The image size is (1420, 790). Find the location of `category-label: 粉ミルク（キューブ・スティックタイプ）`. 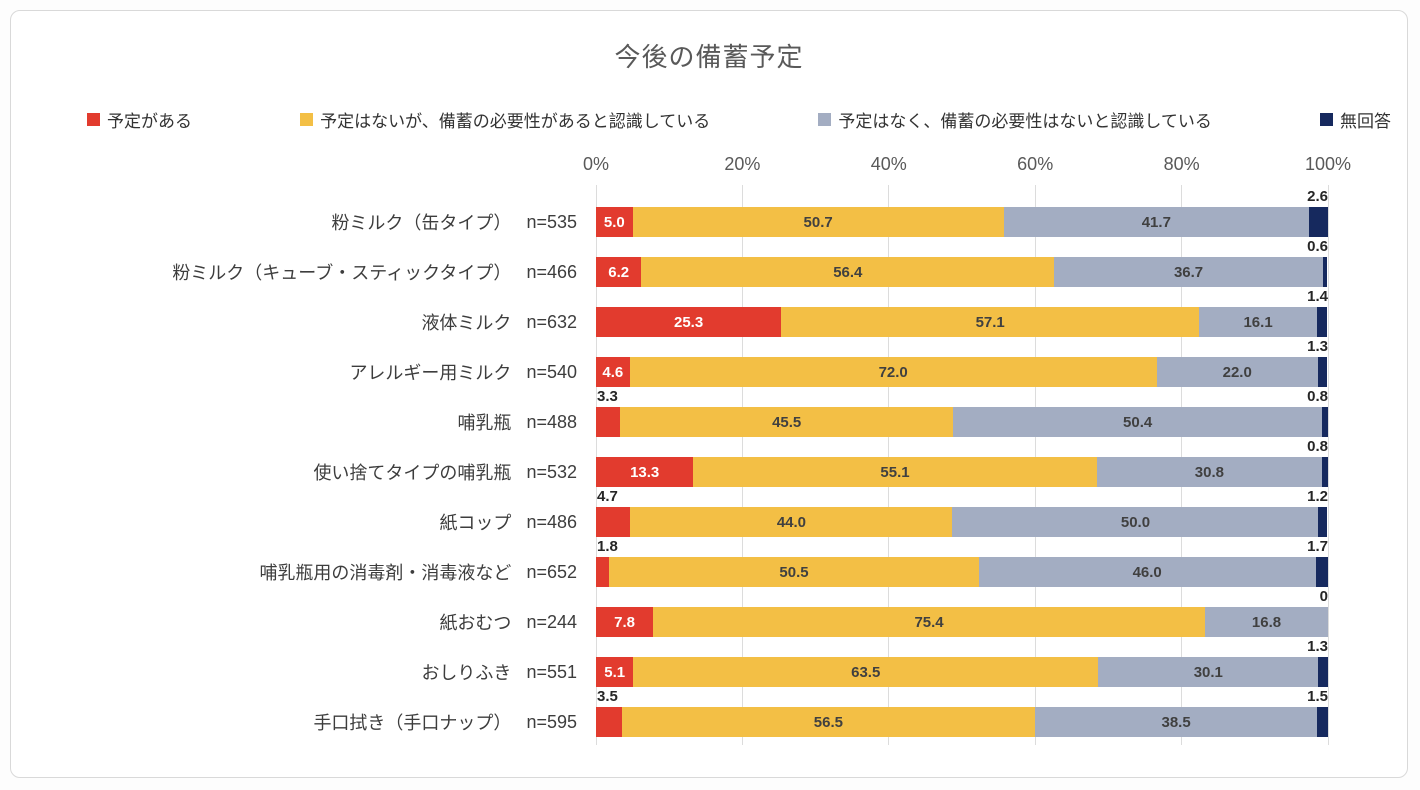

category-label: 粉ミルク（キューブ・スティックタイプ） is located at coordinates (342, 273).